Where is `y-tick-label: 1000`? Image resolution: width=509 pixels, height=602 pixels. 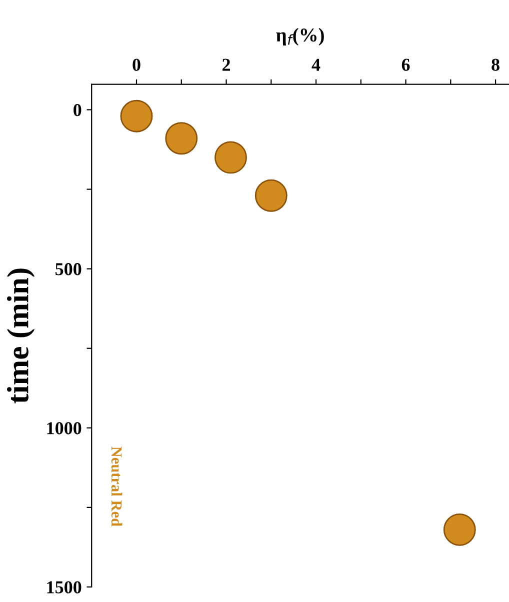 y-tick-label: 1000 is located at coordinates (64, 428).